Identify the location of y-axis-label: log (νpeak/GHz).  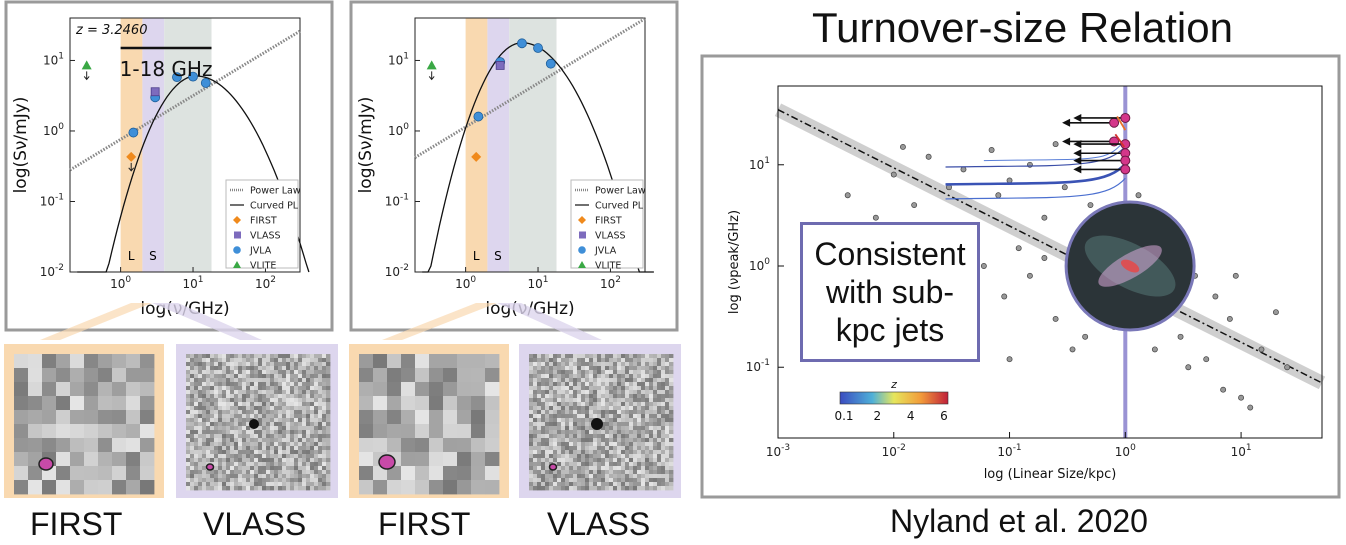
(734, 262).